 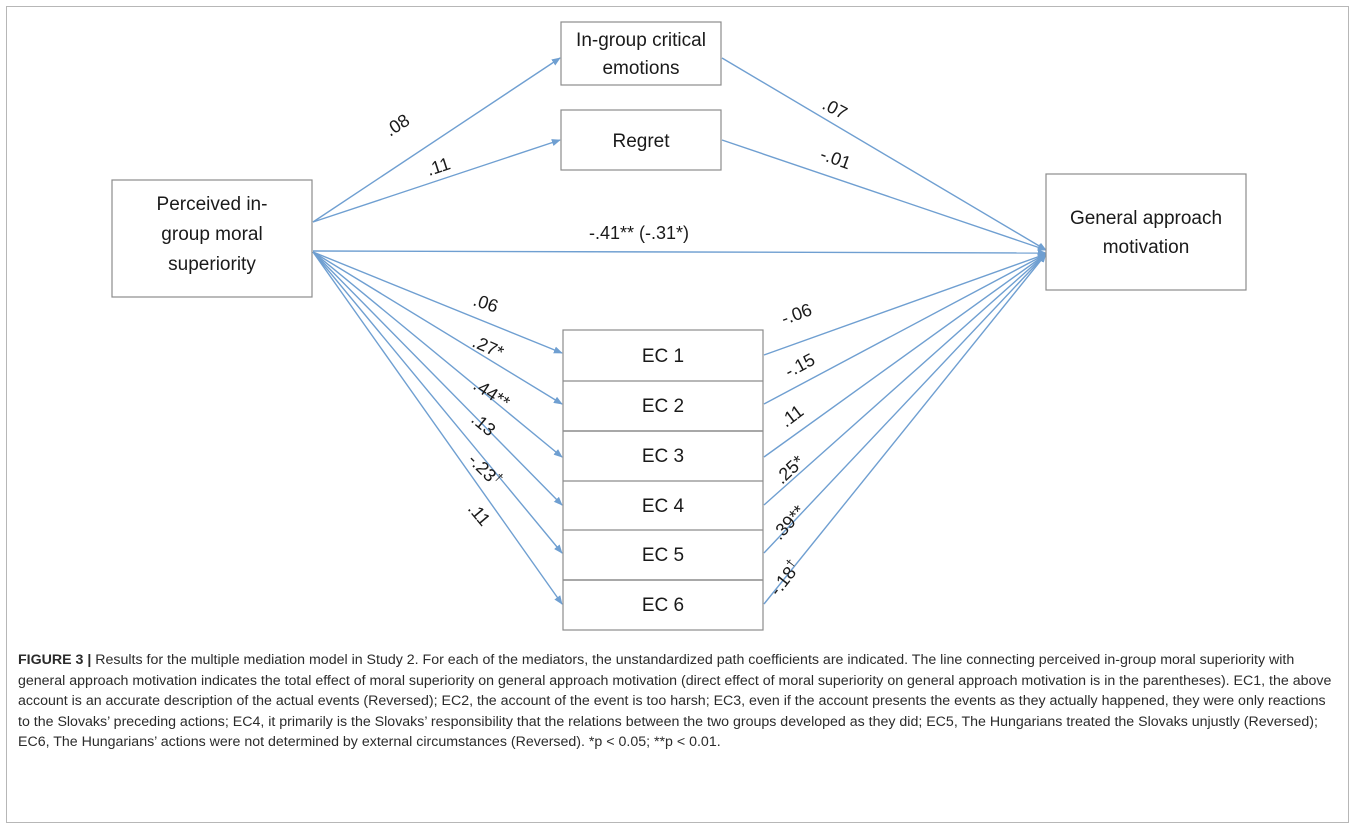 I want to click on coef-to-ec6: .11, so click(x=479, y=514).